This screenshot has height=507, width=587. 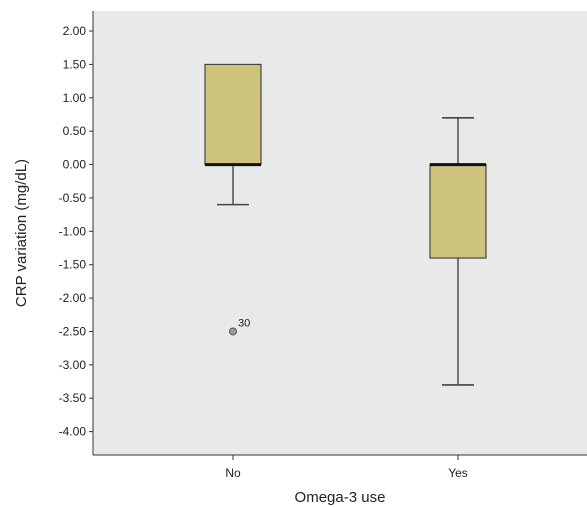 What do you see at coordinates (73, 298) in the screenshot?
I see `y-tick-label: -2.00` at bounding box center [73, 298].